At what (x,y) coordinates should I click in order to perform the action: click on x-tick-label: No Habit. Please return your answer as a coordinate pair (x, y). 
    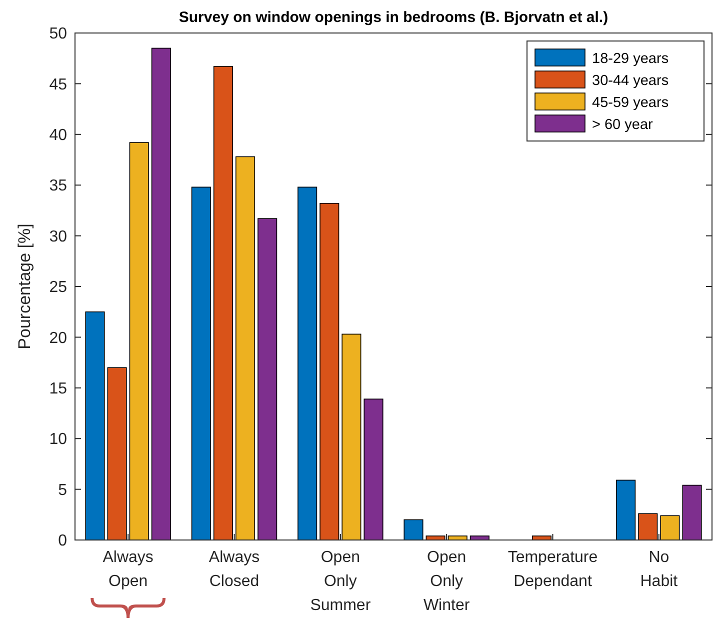
    Looking at the image, I should click on (659, 569).